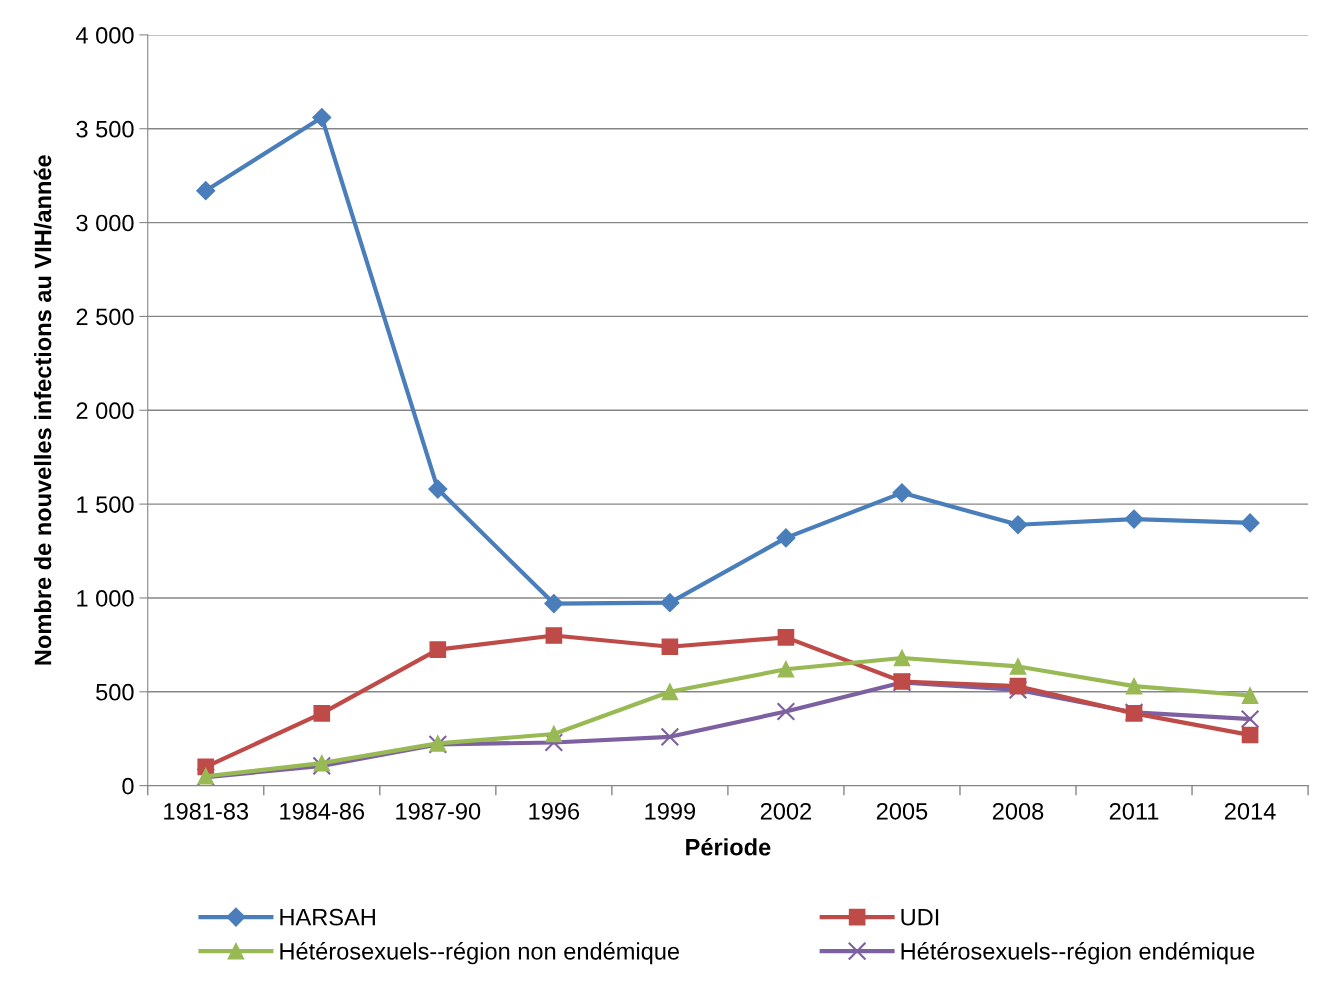  I want to click on x-tick-label: 2008, so click(1018, 811).